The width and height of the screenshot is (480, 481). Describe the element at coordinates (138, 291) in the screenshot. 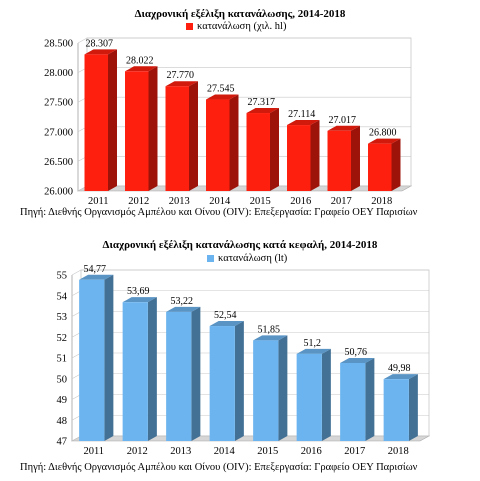

I see `chart2-data-label: 53,69` at that location.